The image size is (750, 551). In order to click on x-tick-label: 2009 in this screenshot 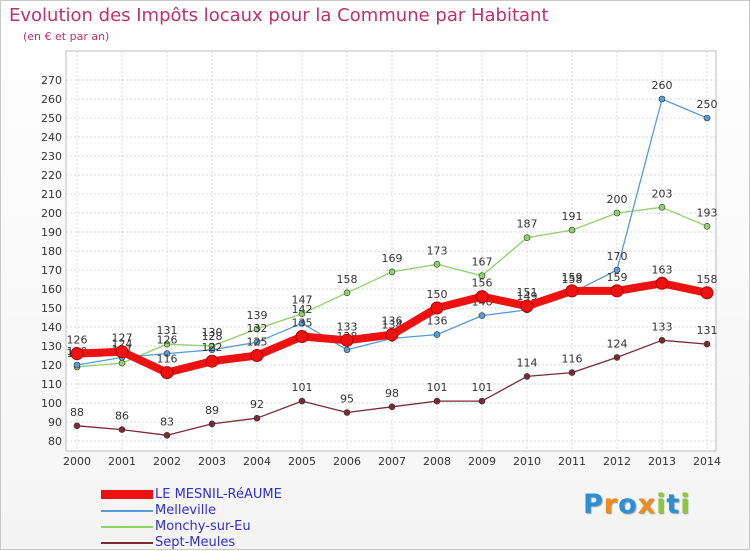, I will do `click(482, 461)`.